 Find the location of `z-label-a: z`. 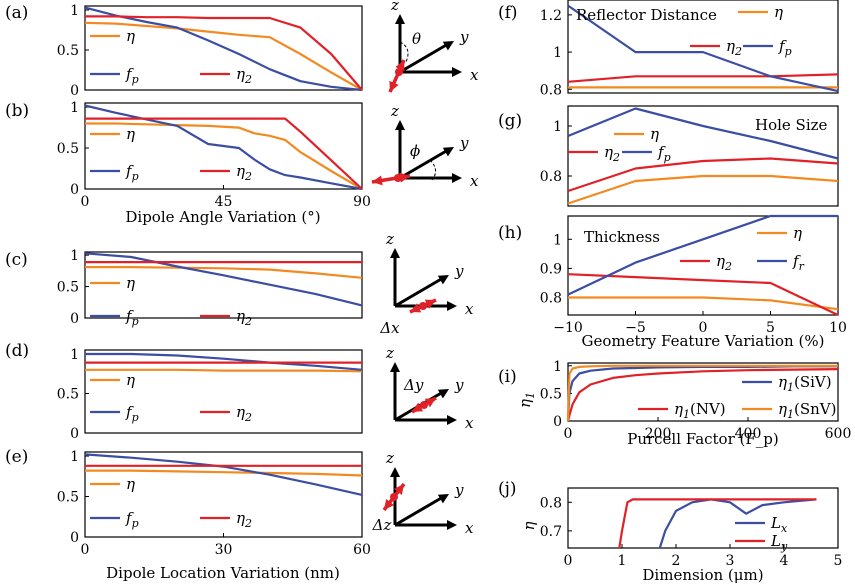

z-label-a: z is located at coordinates (394, 7).